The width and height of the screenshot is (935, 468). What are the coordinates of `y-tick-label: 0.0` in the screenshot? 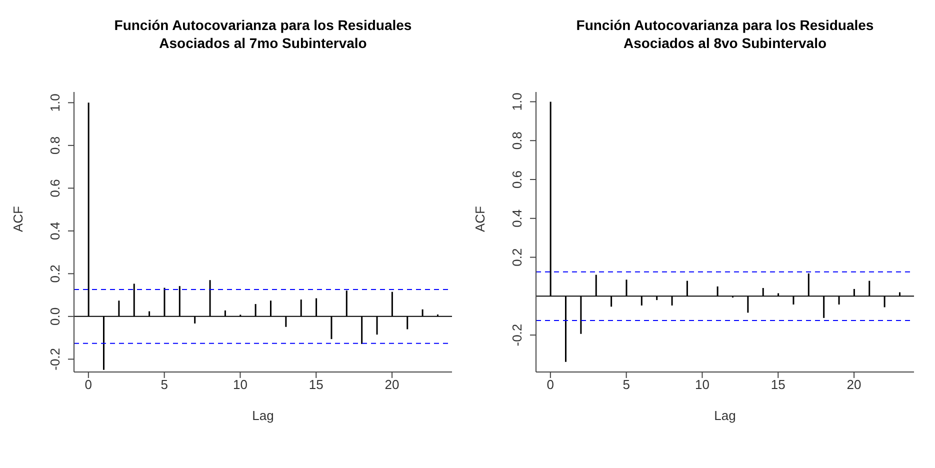 It's located at (54, 316).